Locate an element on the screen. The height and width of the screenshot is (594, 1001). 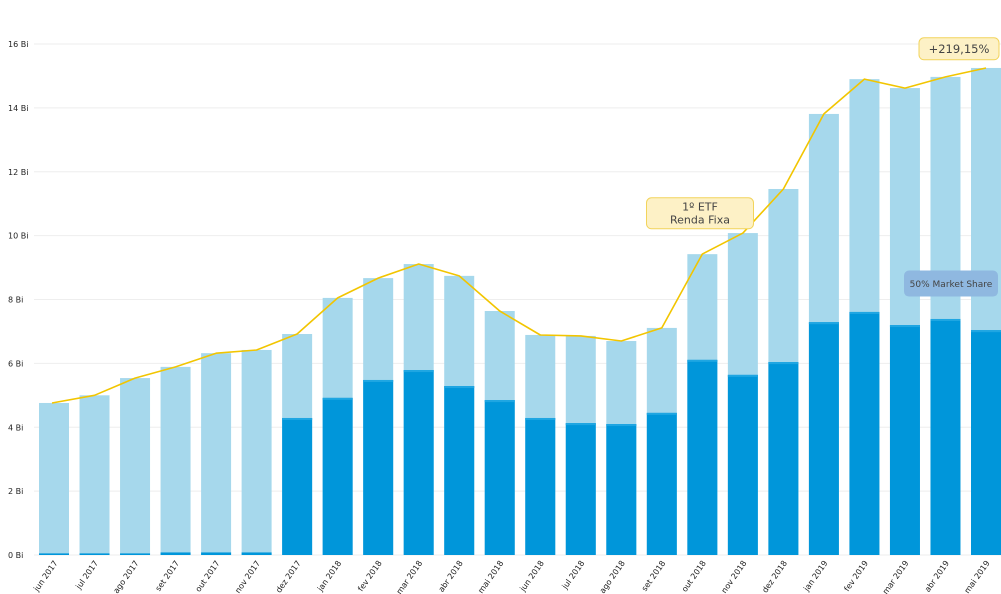
y-axis: 0 Bi 2 Bi 4 Bi 6 Bi 8 Bi 10 Bi 12 Bi 14 Bi 16 Bi is located at coordinates (18, 300).